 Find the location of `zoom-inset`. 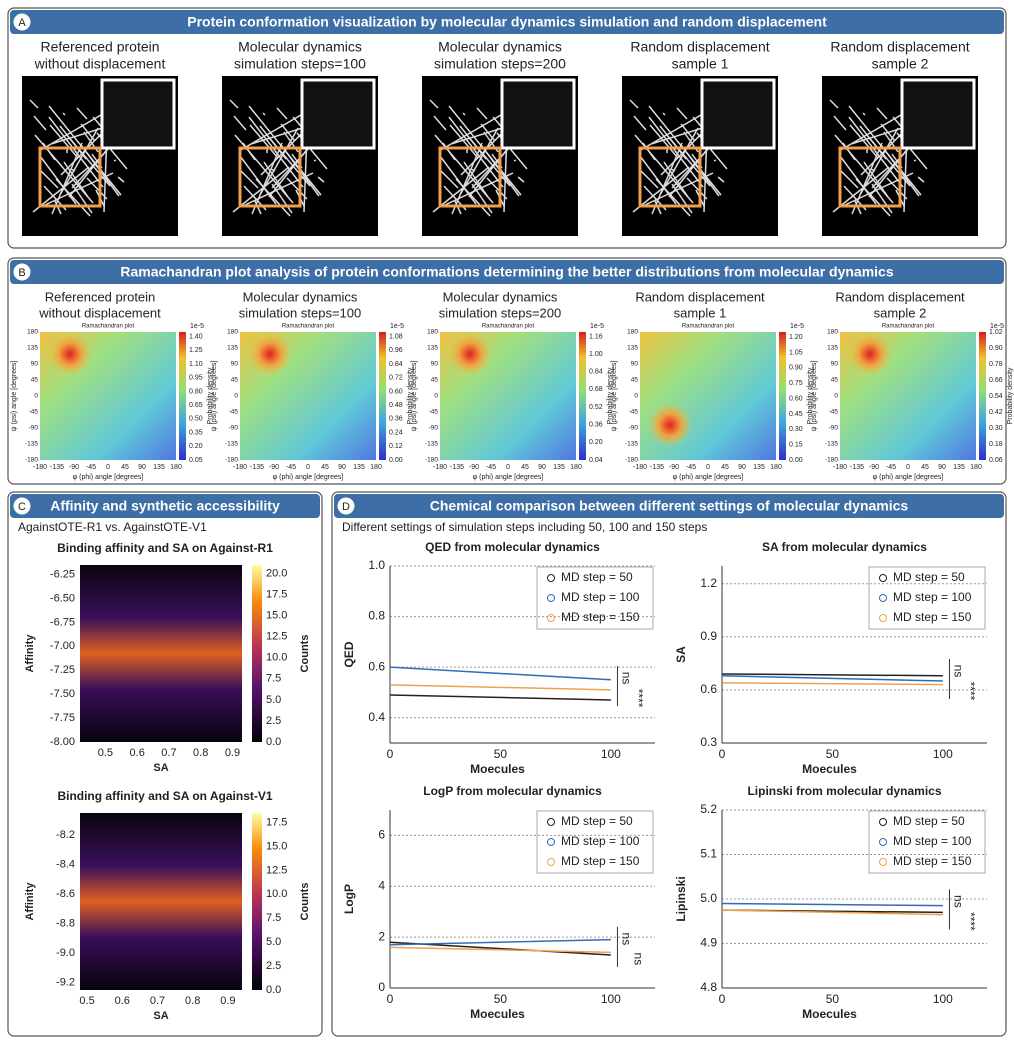

zoom-inset is located at coordinates (538, 114).